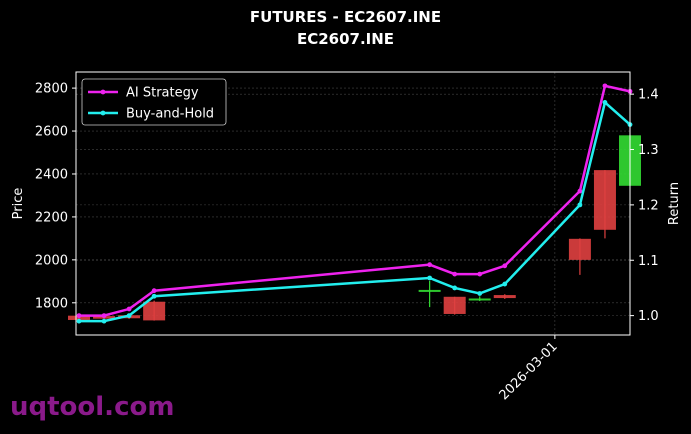 The image size is (691, 434). What do you see at coordinates (51, 303) in the screenshot?
I see `y-left-tick-label: 1800` at bounding box center [51, 303].